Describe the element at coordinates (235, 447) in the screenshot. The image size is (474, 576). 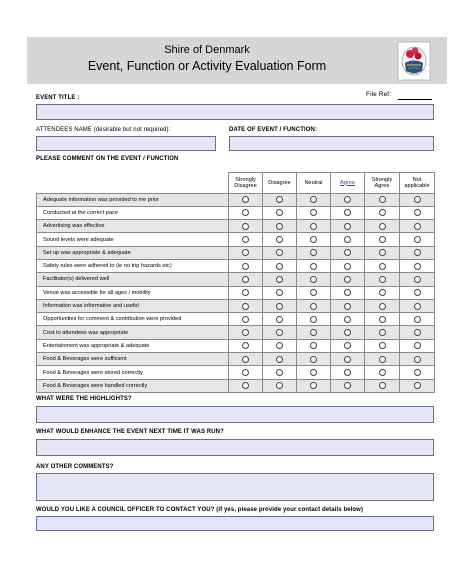
I see `enhance-field` at that location.